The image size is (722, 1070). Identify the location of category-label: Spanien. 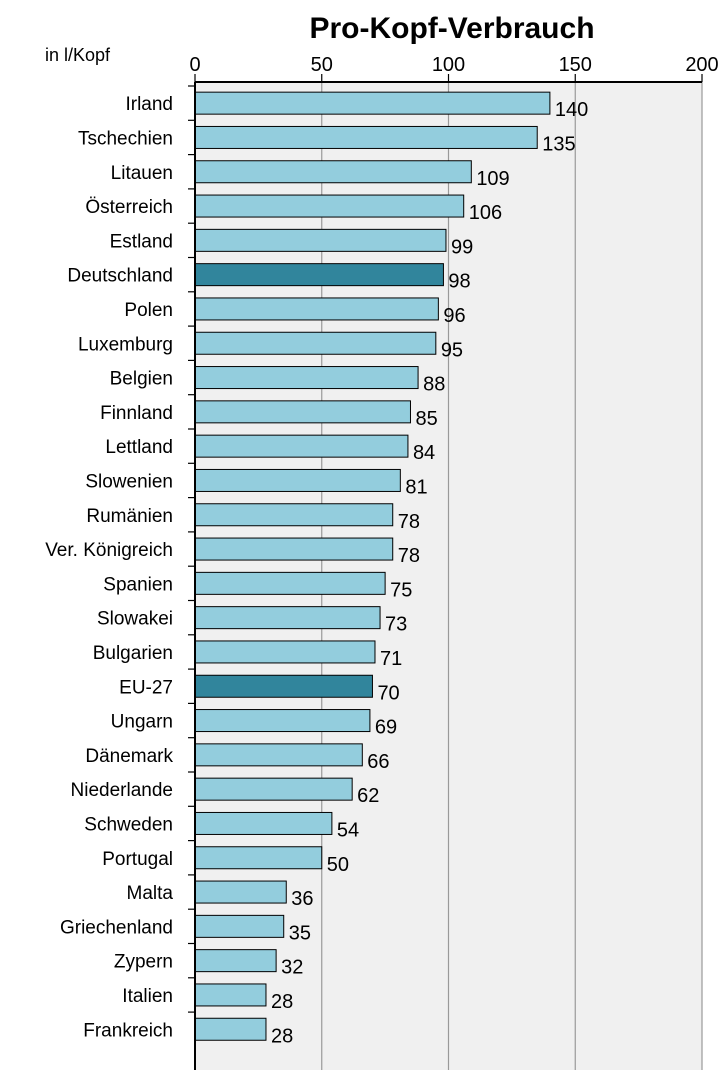
(138, 584).